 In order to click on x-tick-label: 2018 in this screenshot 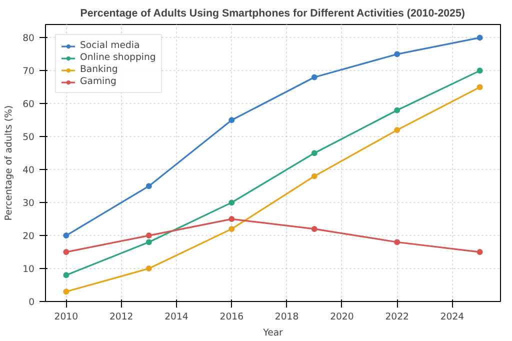, I will do `click(286, 317)`.